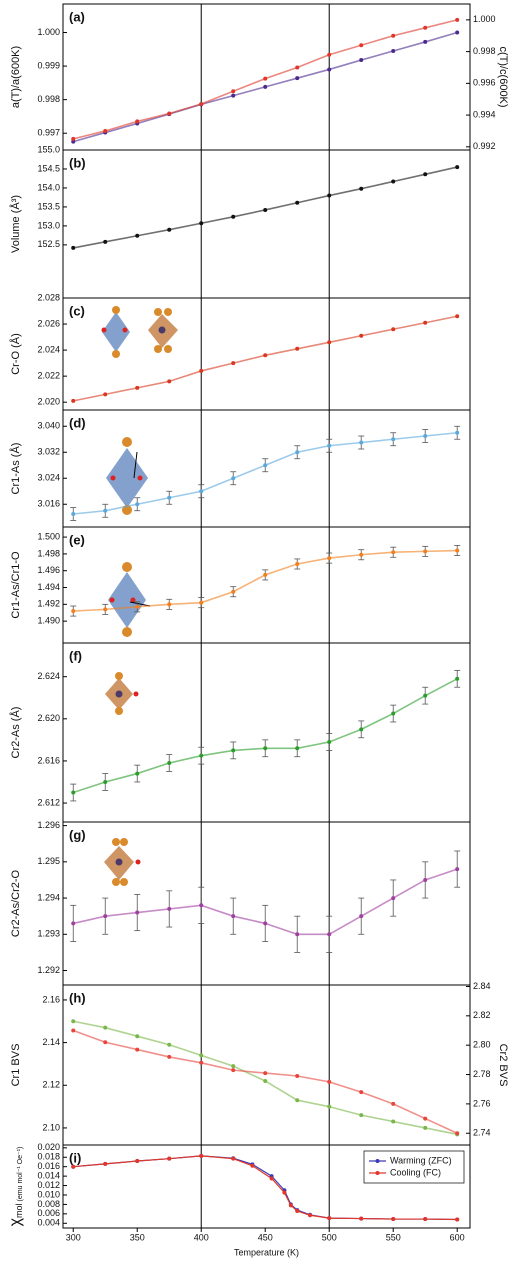 The height and width of the screenshot is (1262, 513). What do you see at coordinates (48, 570) in the screenshot?
I see `y-tick-label: 1.496` at bounding box center [48, 570].